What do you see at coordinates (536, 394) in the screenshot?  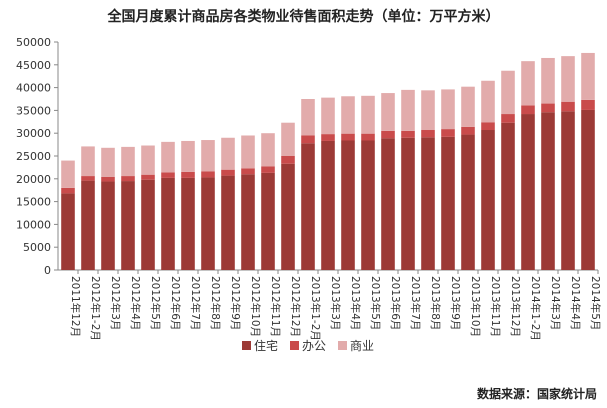 I see `data-source-note: 数据来源：国家统计局` at bounding box center [536, 394].